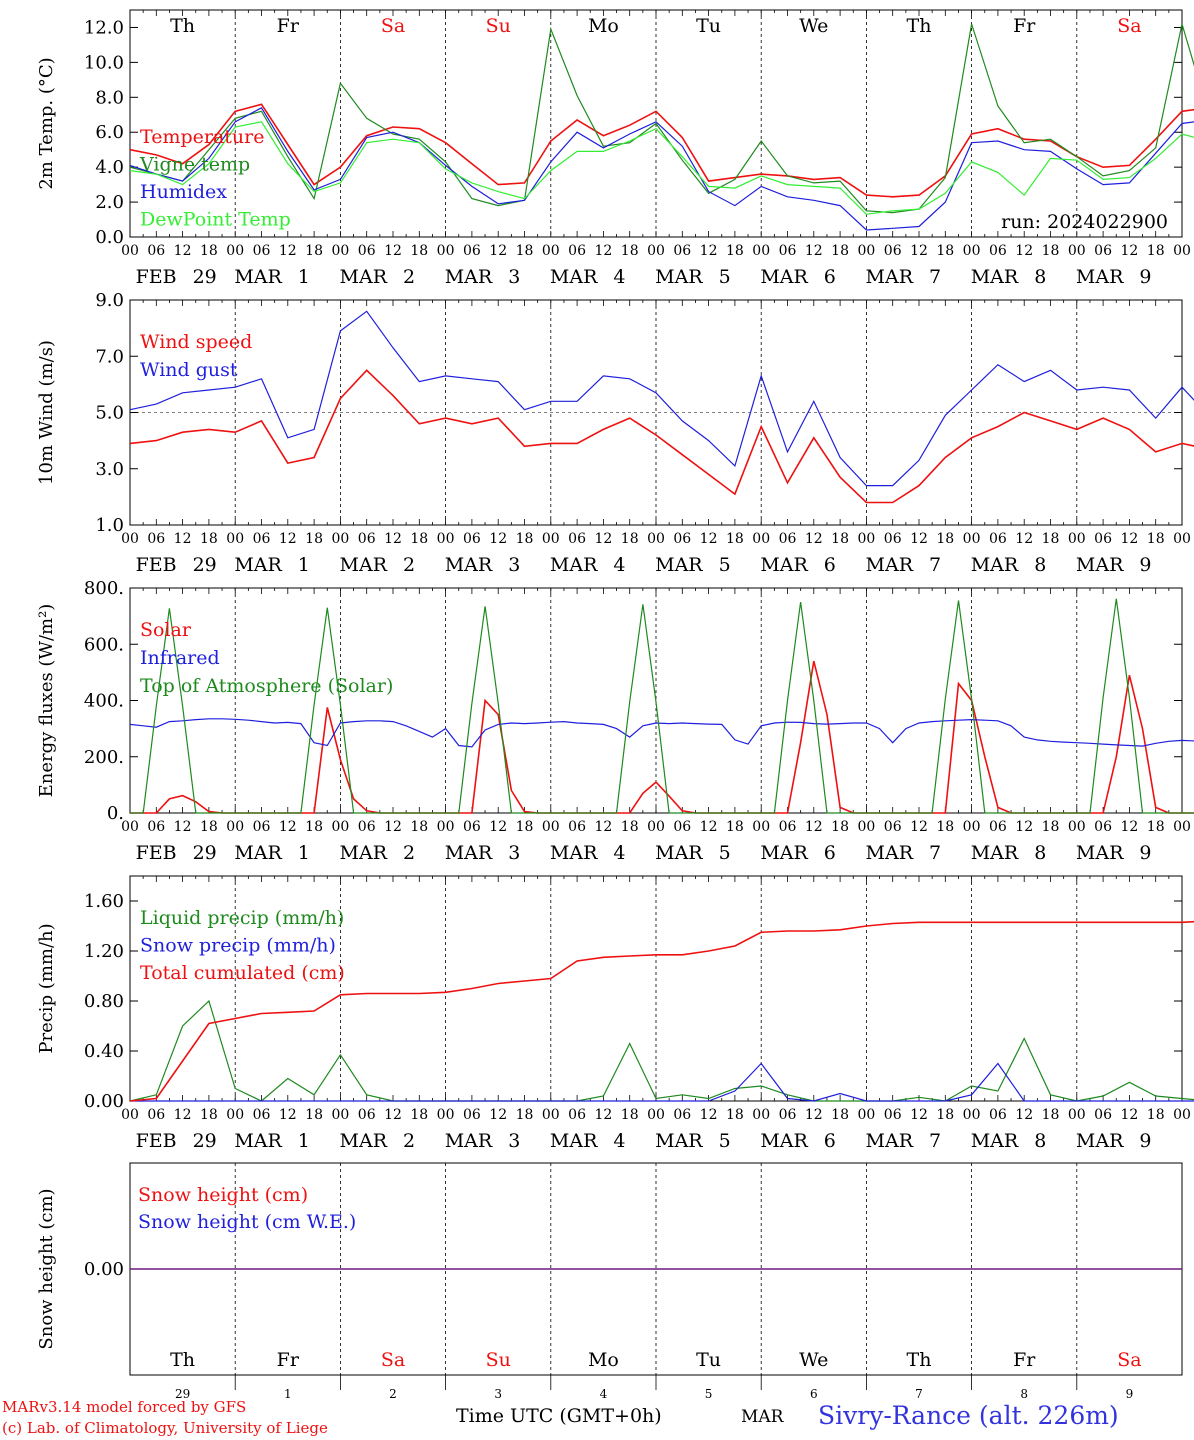 This screenshot has width=1194, height=1440. I want to click on month-label: MAR, so click(762, 1417).